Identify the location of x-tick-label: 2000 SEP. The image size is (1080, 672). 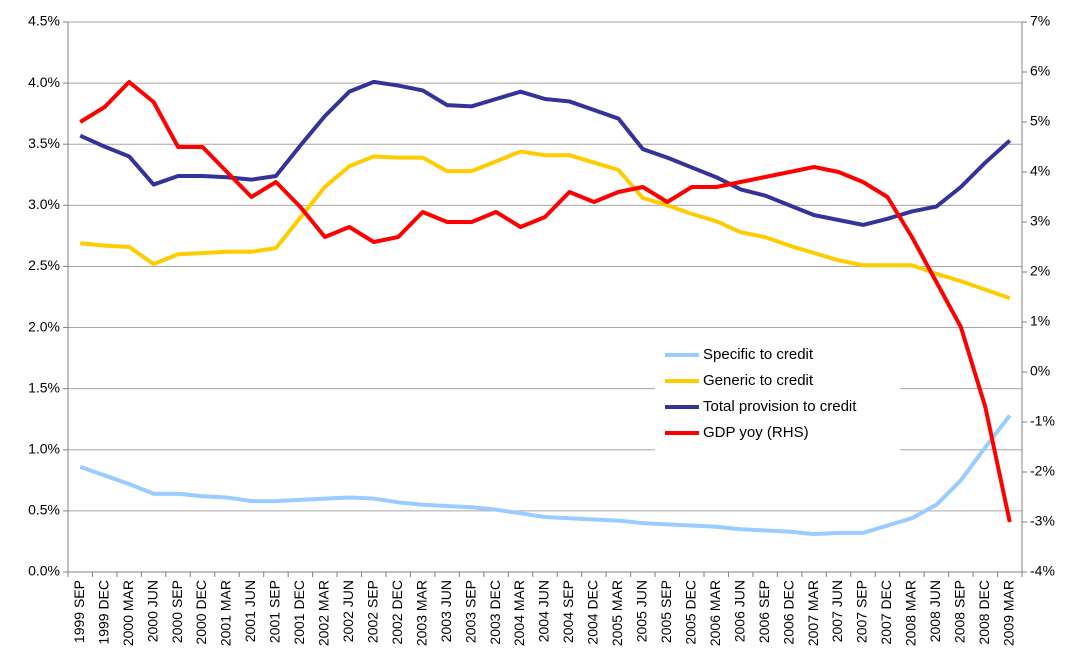
(177, 611).